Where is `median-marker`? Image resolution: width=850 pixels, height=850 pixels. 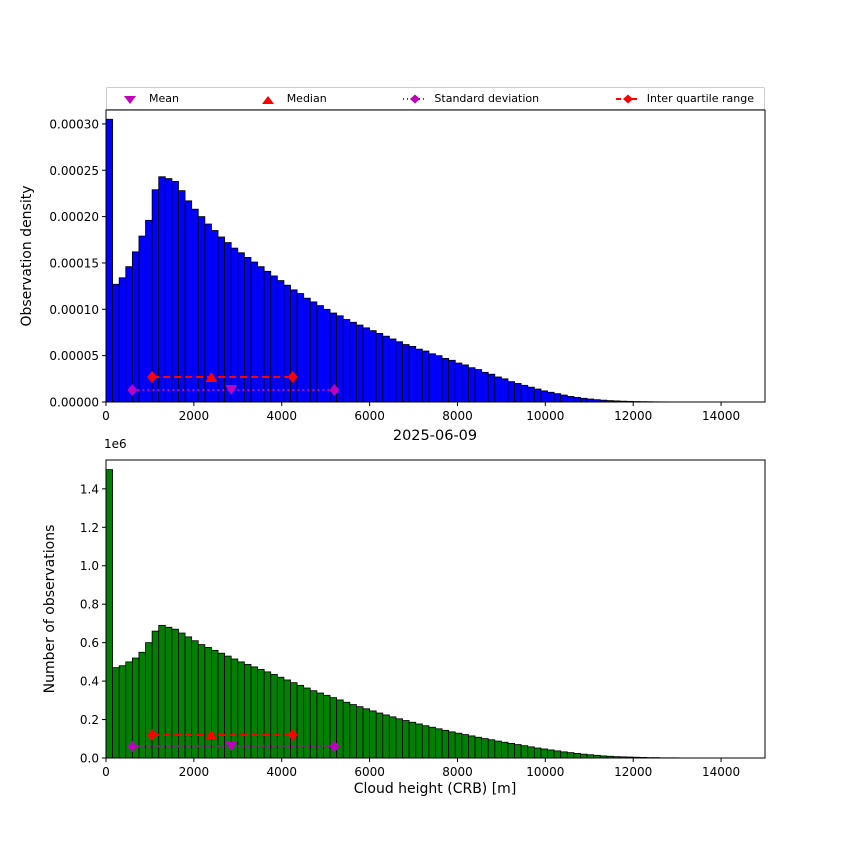 median-marker is located at coordinates (211, 734).